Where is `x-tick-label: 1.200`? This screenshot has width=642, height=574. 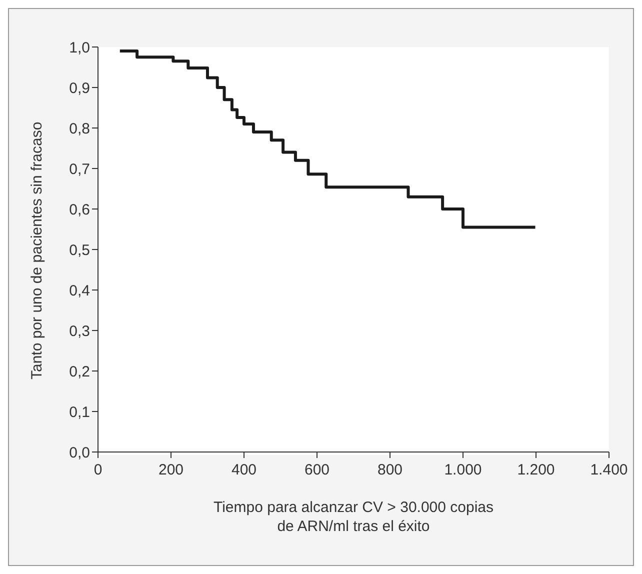
x-tick-label: 1.200 is located at coordinates (536, 470).